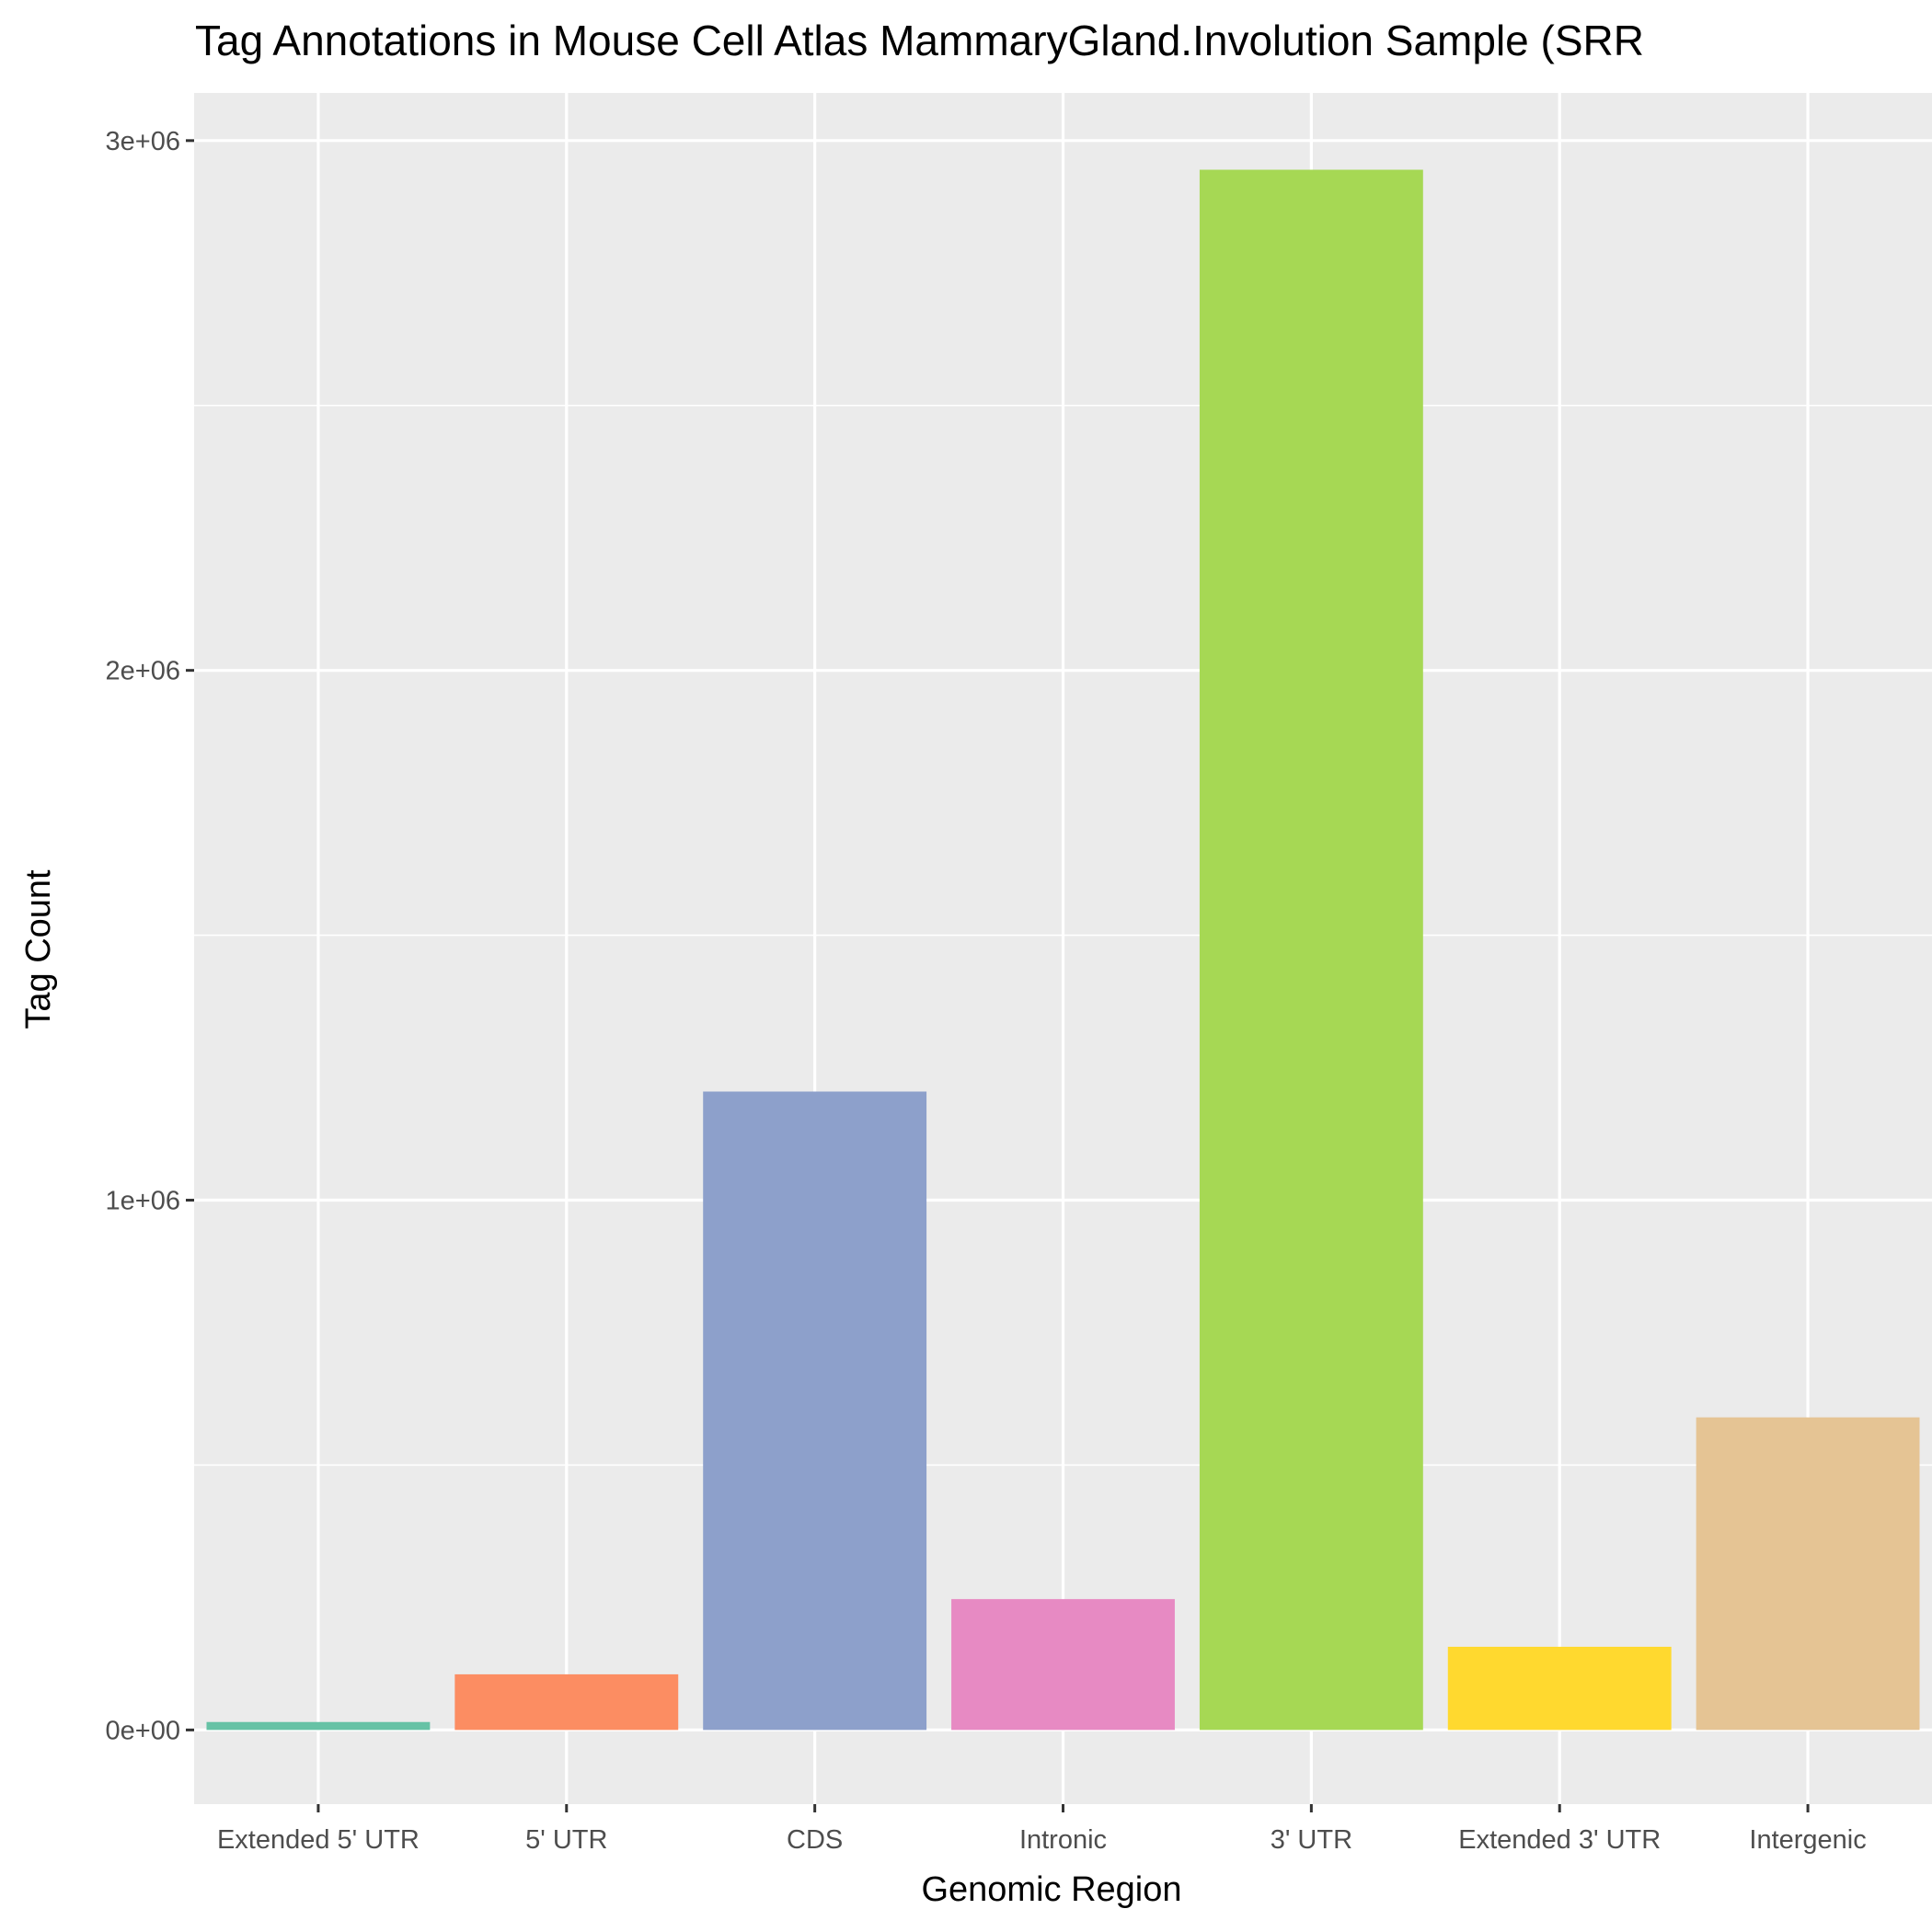  What do you see at coordinates (143, 1730) in the screenshot?
I see `y-tick-label: 0e+00` at bounding box center [143, 1730].